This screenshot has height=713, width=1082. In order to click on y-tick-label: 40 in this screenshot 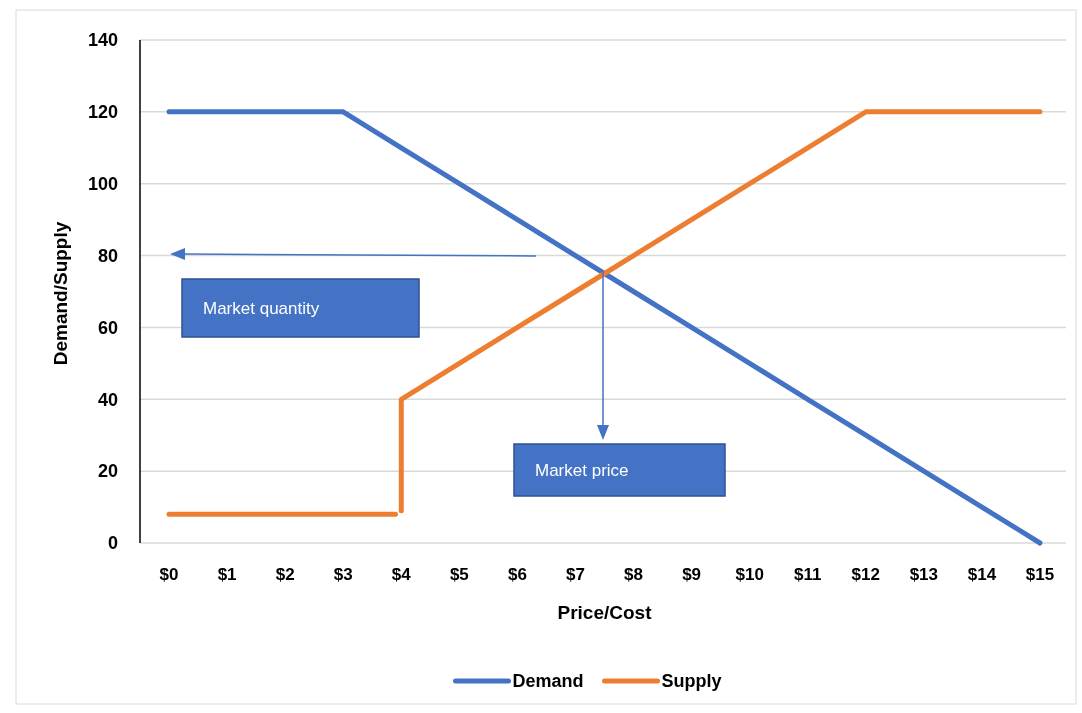, I will do `click(107, 399)`.